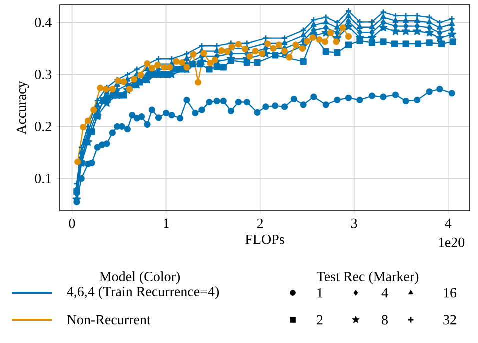 Image resolution: width=478 pixels, height=343 pixels. I want to click on y-axis-title: Accuracy, so click(23, 108).